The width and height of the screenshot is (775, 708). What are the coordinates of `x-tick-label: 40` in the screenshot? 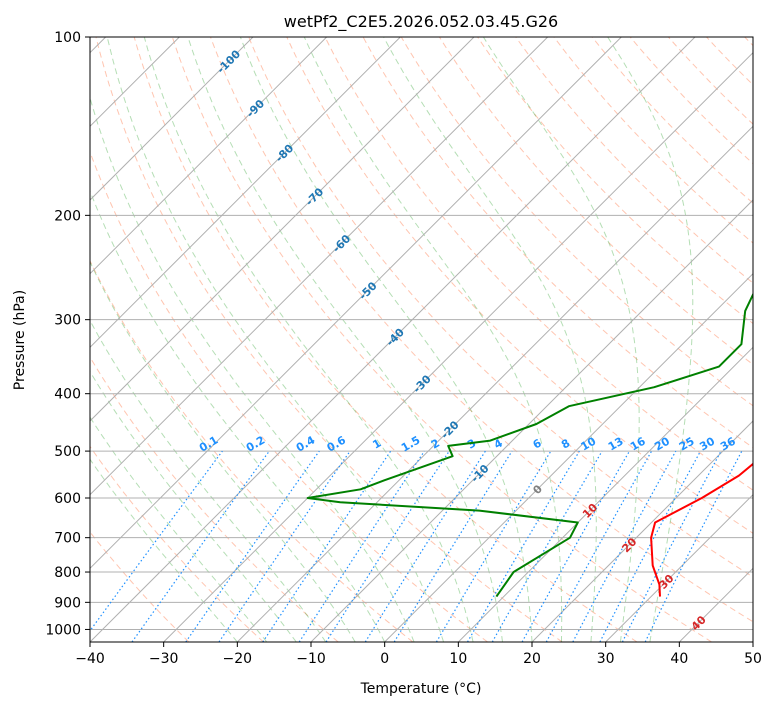 It's located at (679, 659).